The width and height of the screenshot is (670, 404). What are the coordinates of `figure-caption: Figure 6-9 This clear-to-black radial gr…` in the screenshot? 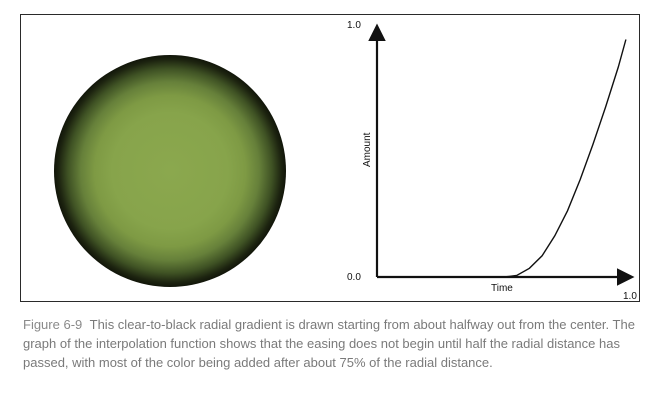 It's located at (334, 343).